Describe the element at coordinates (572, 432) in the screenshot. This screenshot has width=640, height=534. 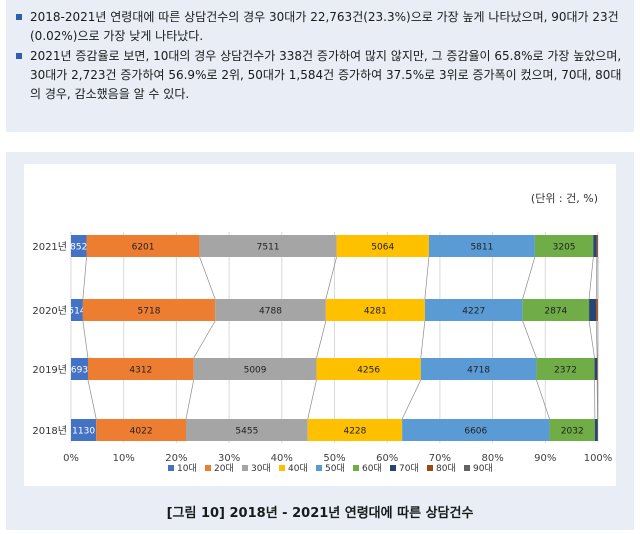
I see `bar-data-label: 2032` at that location.